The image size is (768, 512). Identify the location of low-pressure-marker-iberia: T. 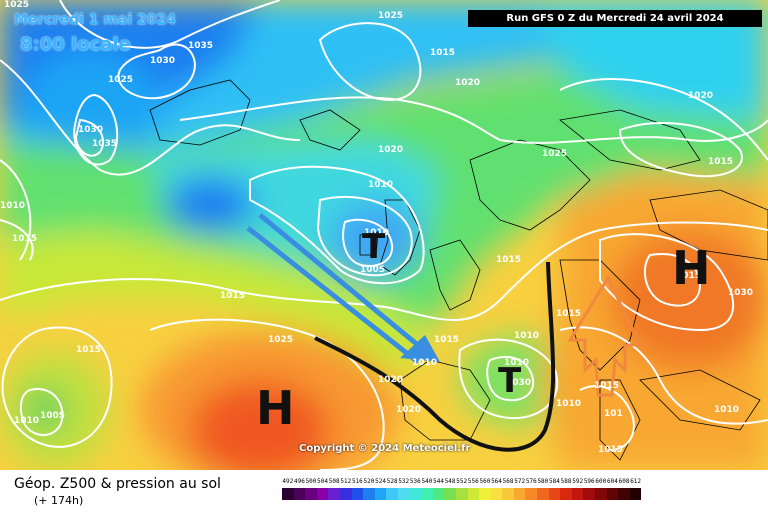
(510, 381).